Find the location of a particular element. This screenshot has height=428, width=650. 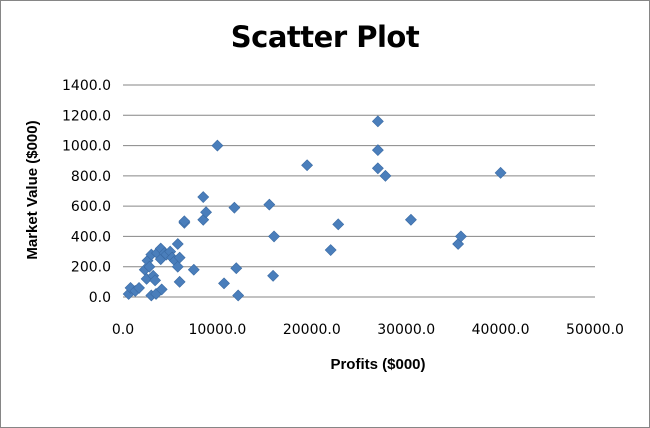

y-tick-label: 1200.0 is located at coordinates (86, 116).